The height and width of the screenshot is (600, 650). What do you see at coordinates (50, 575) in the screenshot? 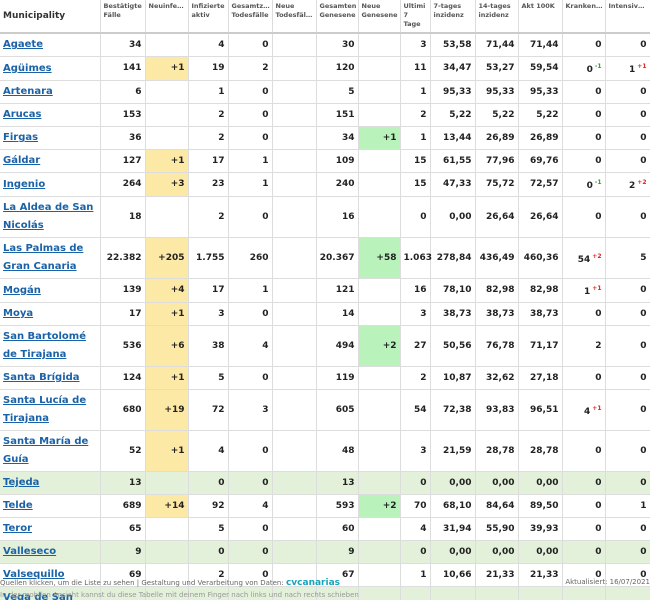
I see `municipality-link: Valsequillo` at bounding box center [50, 575].